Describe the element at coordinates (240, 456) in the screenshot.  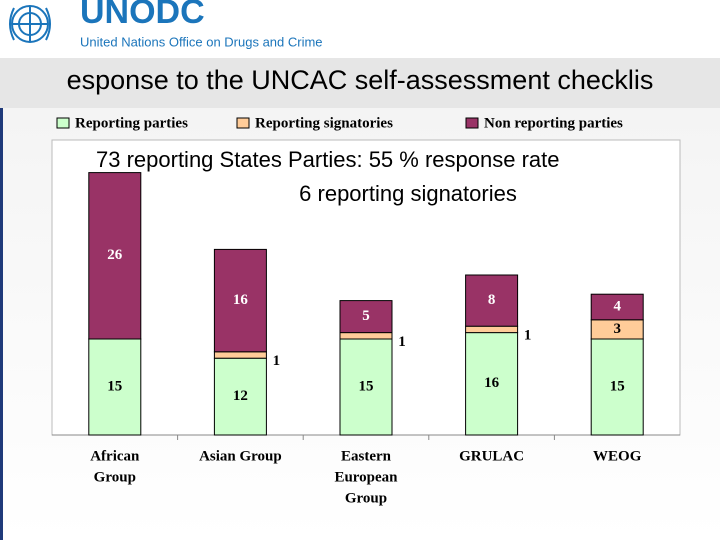
I see `x-tick-label: Asian Group` at that location.